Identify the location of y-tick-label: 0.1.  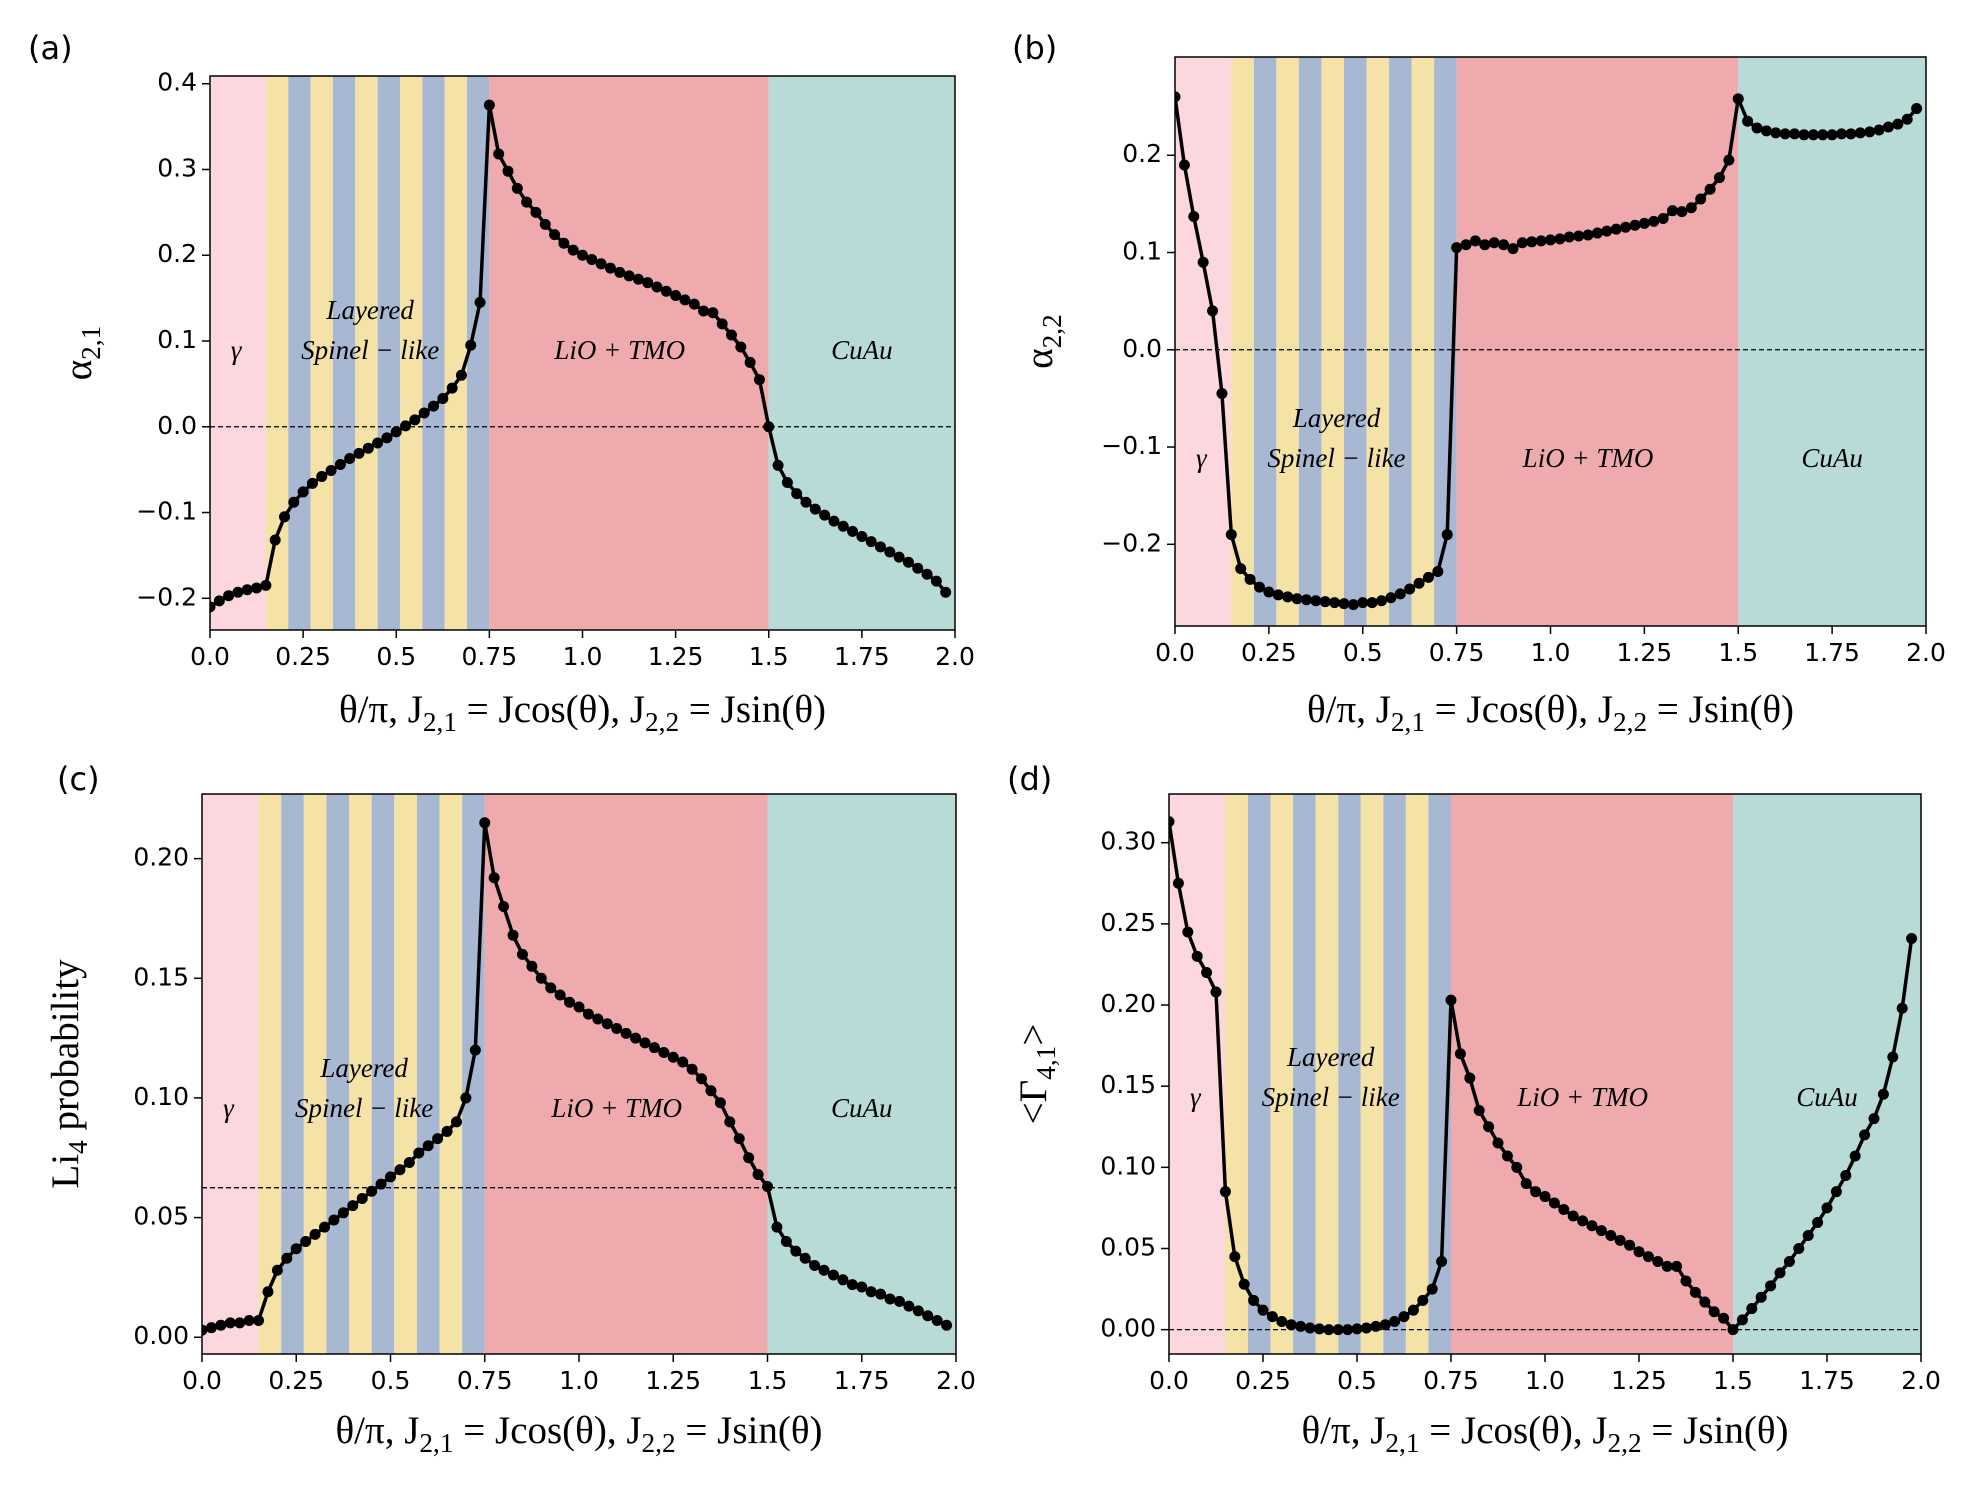
(1142, 251).